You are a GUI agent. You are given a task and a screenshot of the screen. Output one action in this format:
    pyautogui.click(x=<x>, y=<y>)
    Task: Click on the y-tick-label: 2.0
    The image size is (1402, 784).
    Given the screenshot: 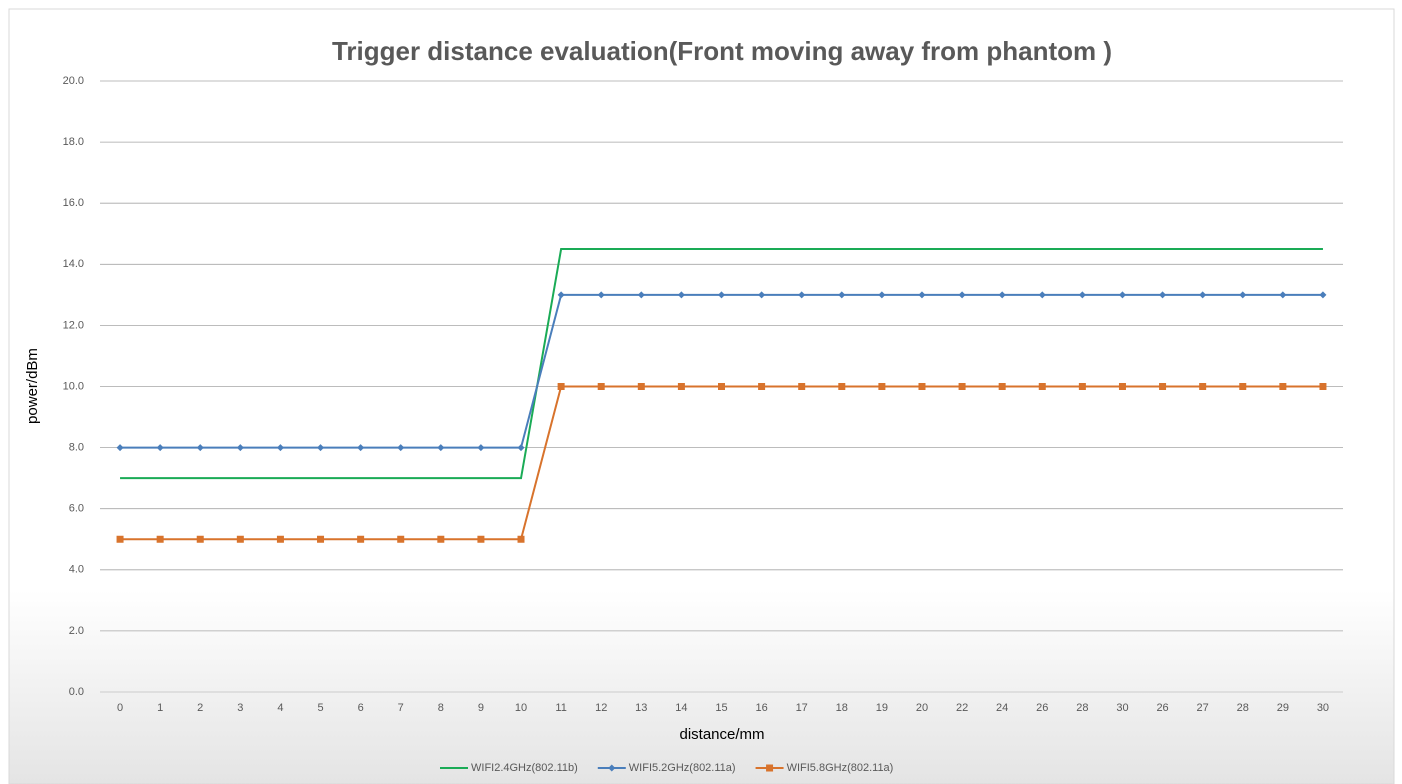 What is the action you would take?
    pyautogui.click(x=76, y=631)
    